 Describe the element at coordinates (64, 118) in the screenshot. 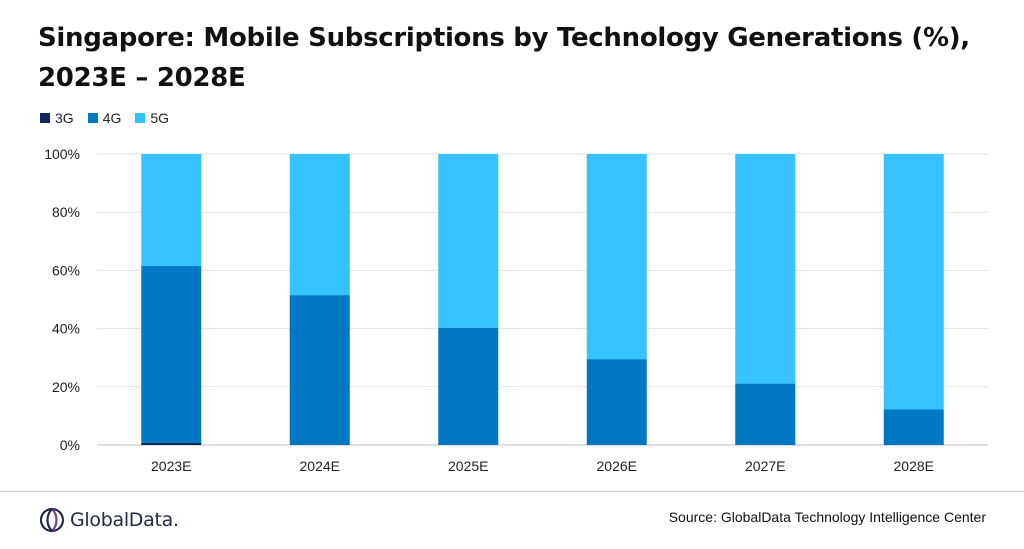

I see `legend-label-3g: 3G` at that location.